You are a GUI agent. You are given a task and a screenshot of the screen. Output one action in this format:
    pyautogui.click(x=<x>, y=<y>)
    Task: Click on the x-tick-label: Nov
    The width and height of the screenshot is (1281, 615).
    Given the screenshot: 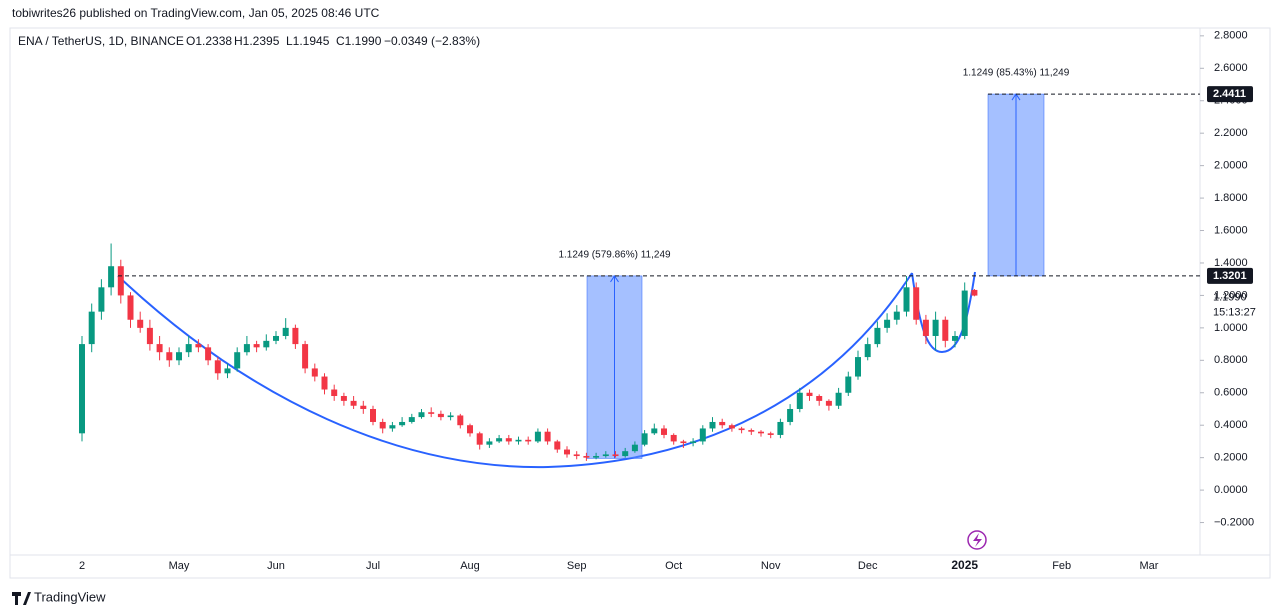 What is the action you would take?
    pyautogui.click(x=771, y=566)
    